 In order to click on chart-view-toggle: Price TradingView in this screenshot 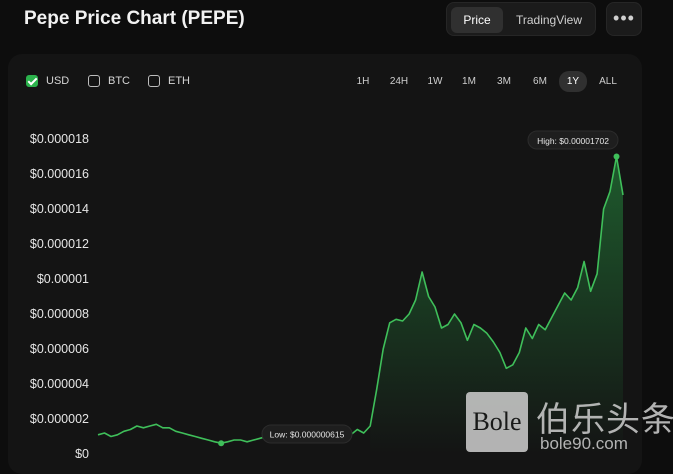, I will do `click(521, 19)`.